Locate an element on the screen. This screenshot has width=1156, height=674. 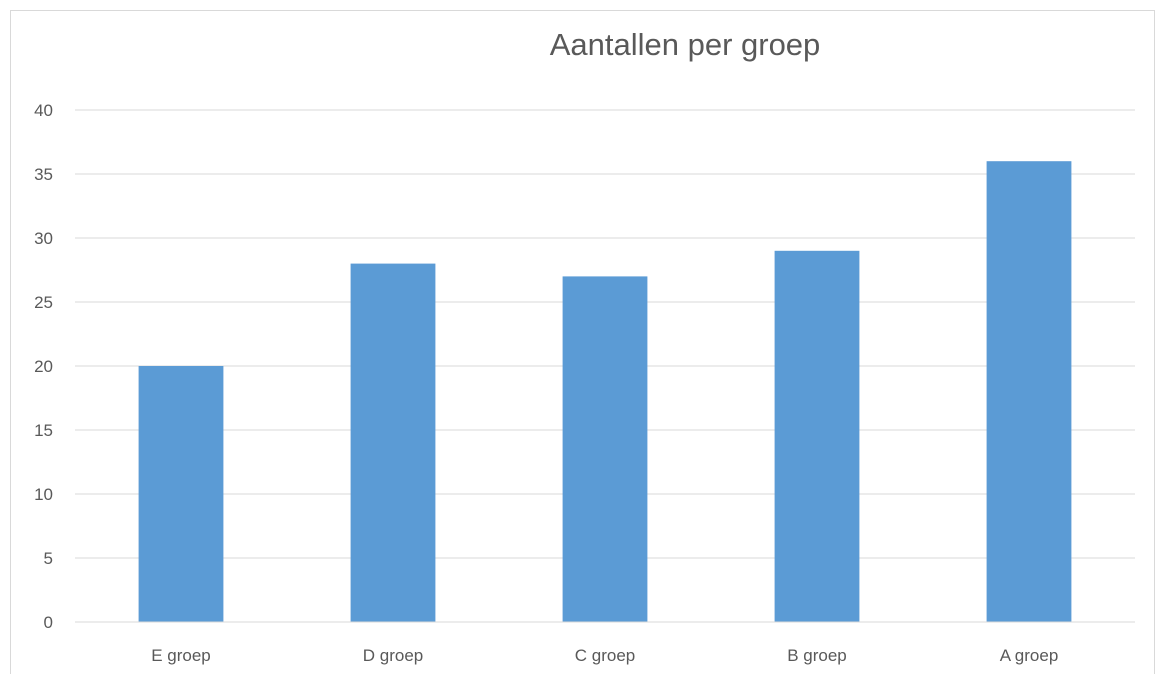
y-tick-label: 5 is located at coordinates (48, 558).